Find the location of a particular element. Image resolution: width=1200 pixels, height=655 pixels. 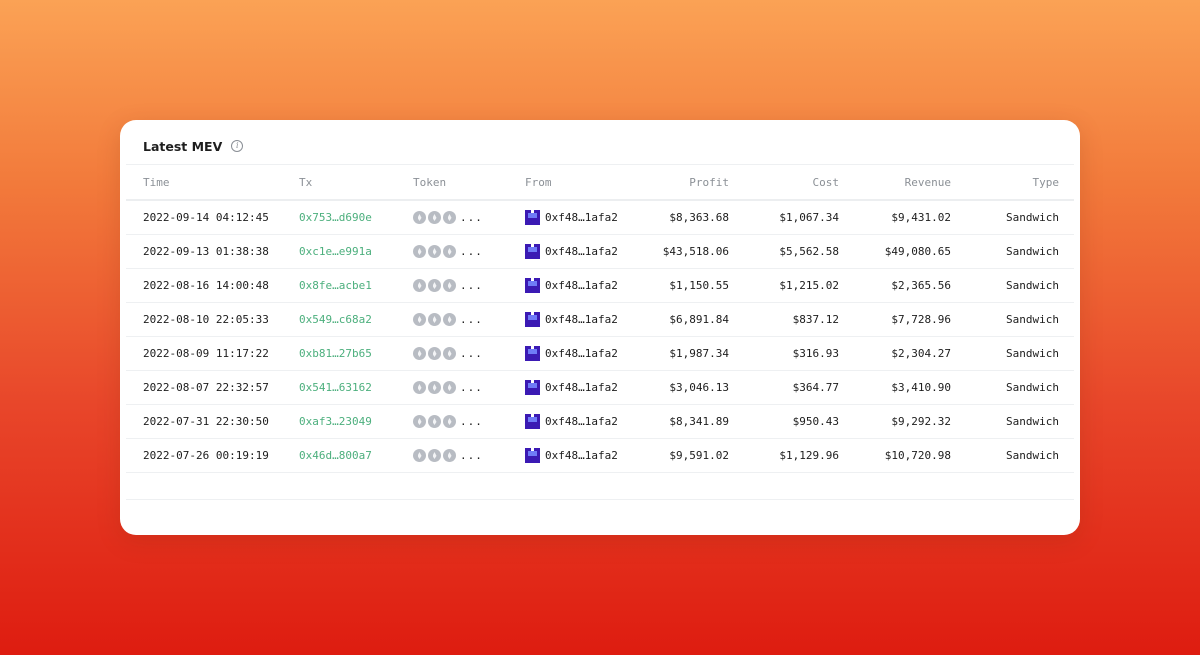

column-header-revenue: Revenue is located at coordinates (927, 182).